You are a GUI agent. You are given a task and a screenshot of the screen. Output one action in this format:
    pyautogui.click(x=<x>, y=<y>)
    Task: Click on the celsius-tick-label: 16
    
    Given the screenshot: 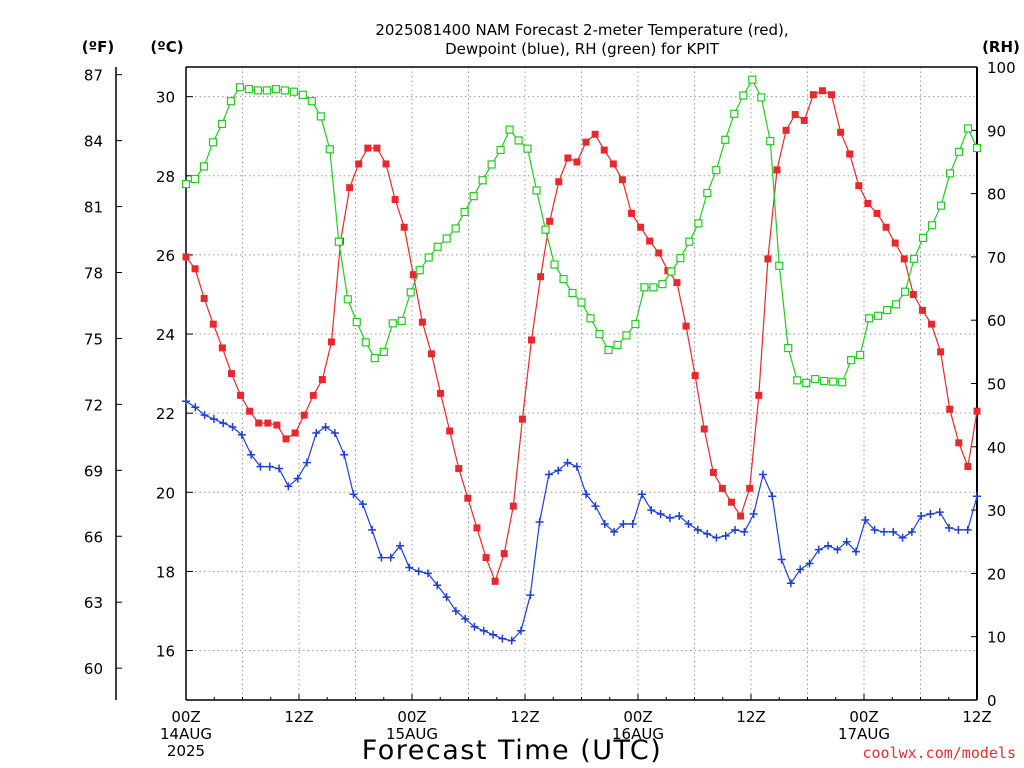 What is the action you would take?
    pyautogui.click(x=165, y=652)
    